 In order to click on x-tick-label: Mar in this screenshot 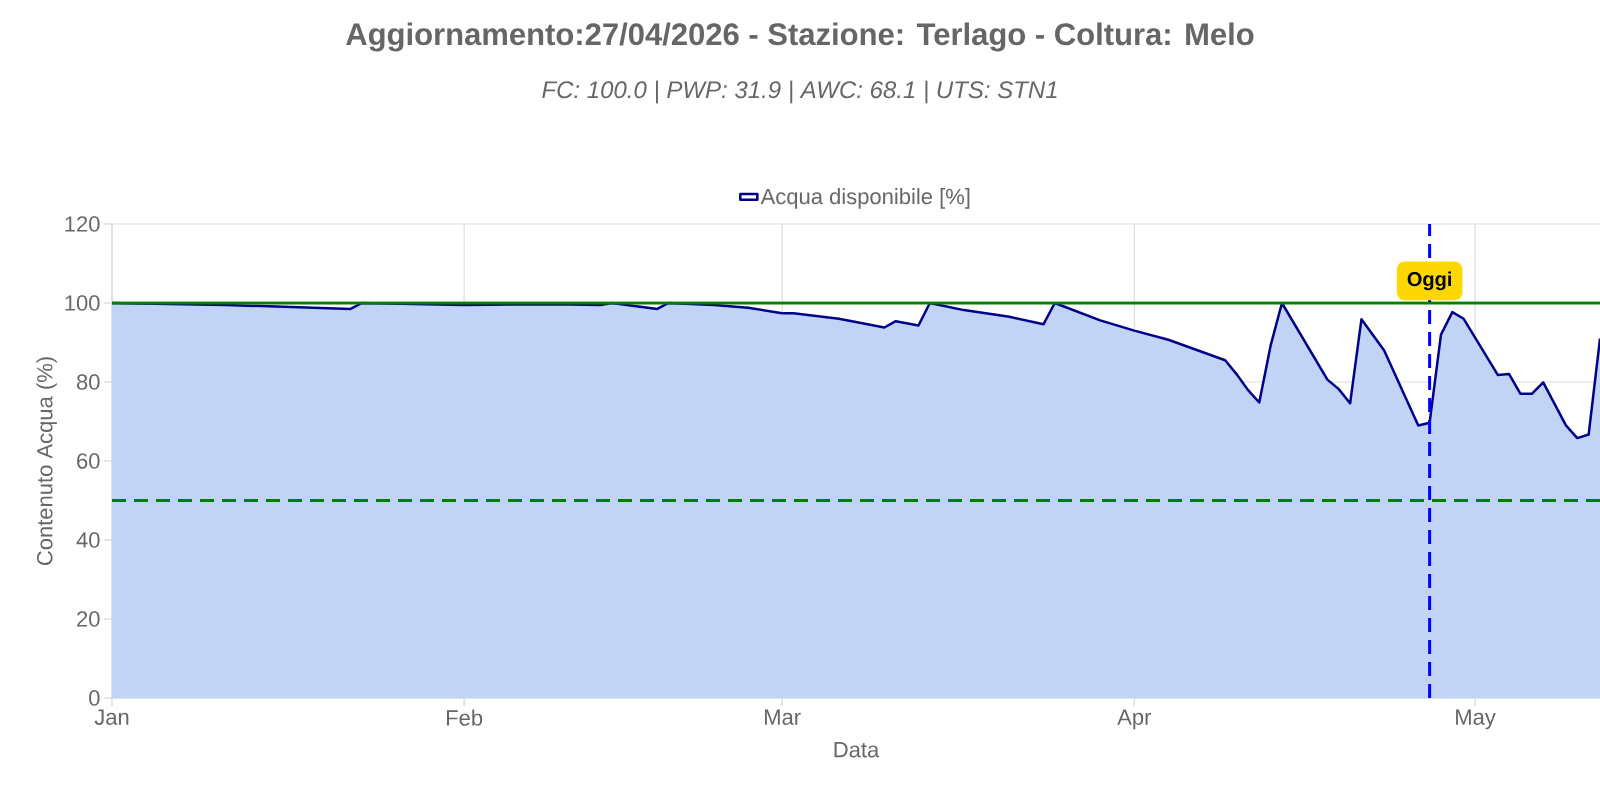, I will do `click(783, 717)`.